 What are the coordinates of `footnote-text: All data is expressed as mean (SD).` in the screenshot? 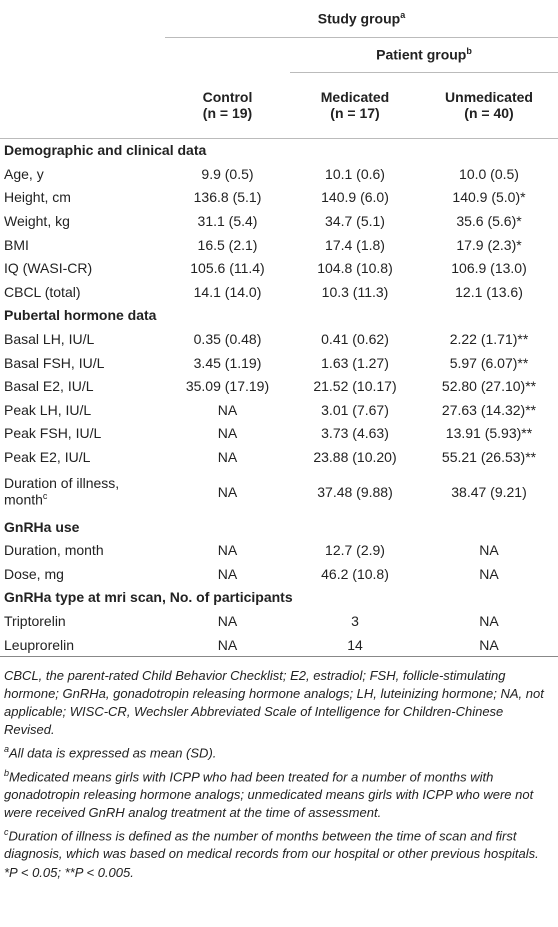 It's located at (113, 753).